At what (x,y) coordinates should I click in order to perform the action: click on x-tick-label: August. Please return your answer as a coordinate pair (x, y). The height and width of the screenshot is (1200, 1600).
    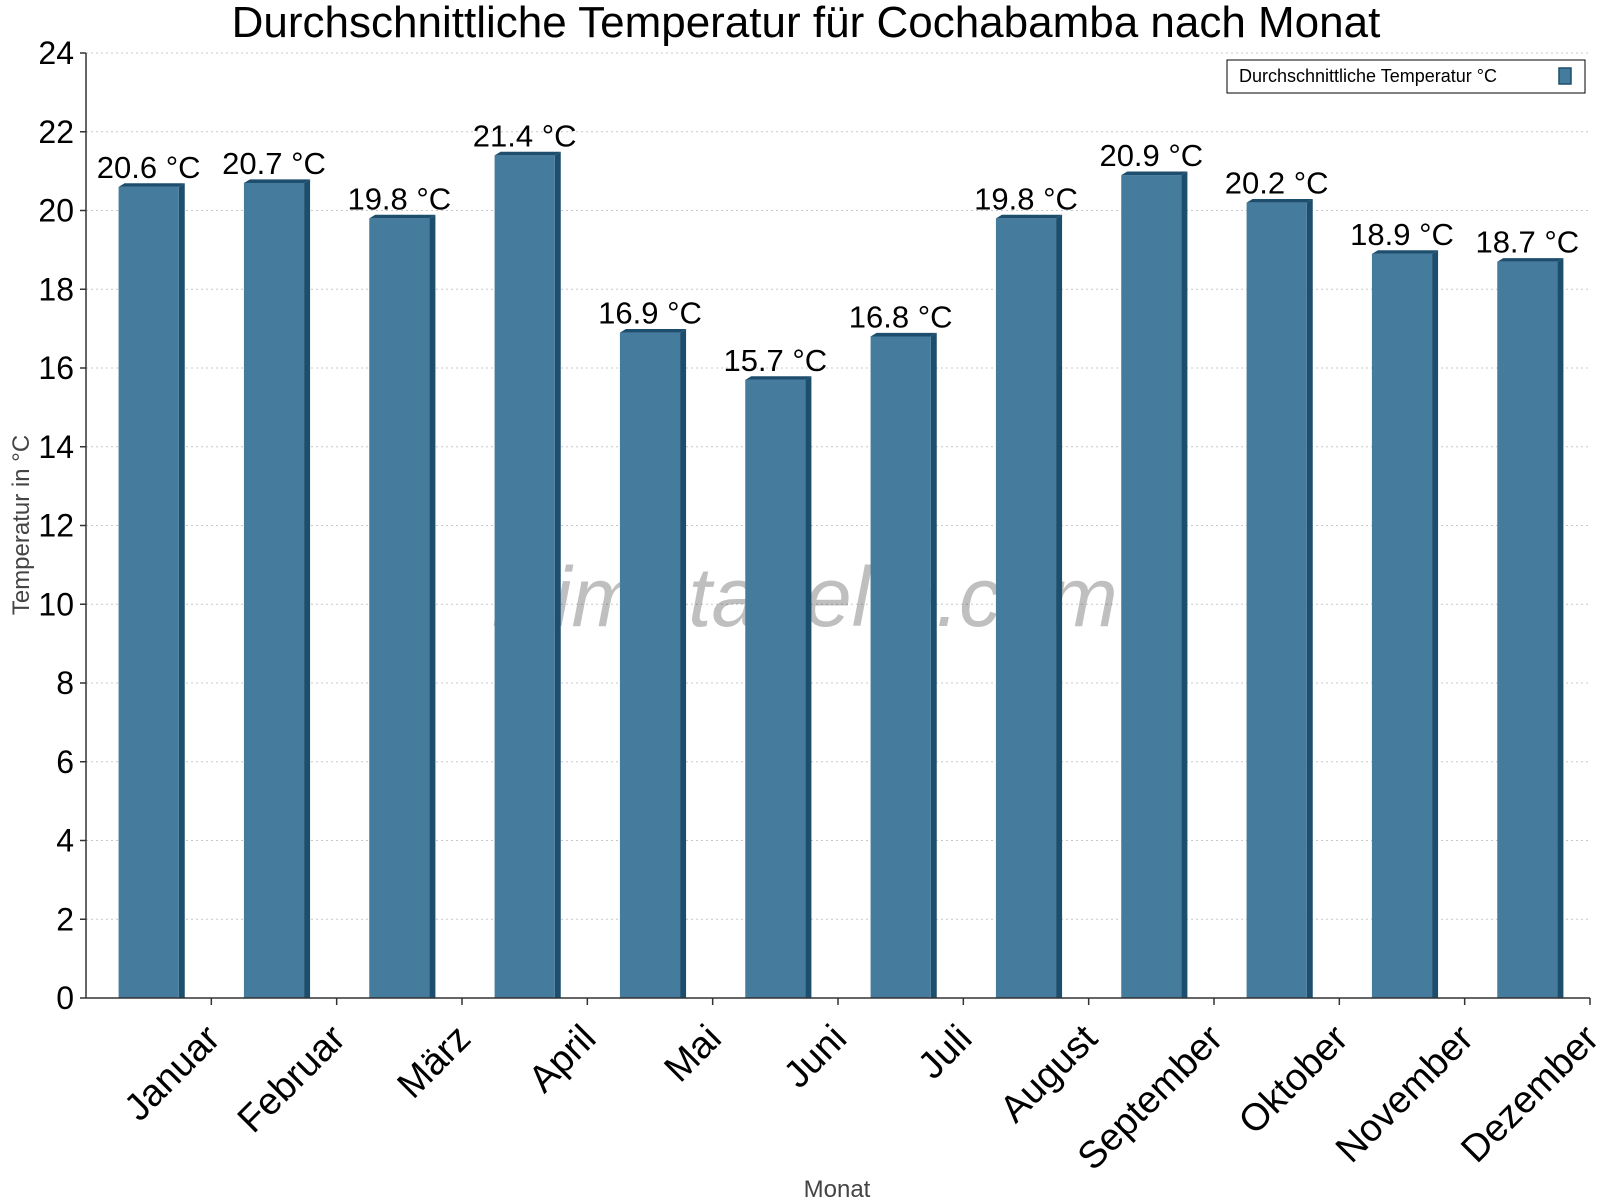
    Looking at the image, I should click on (1049, 1074).